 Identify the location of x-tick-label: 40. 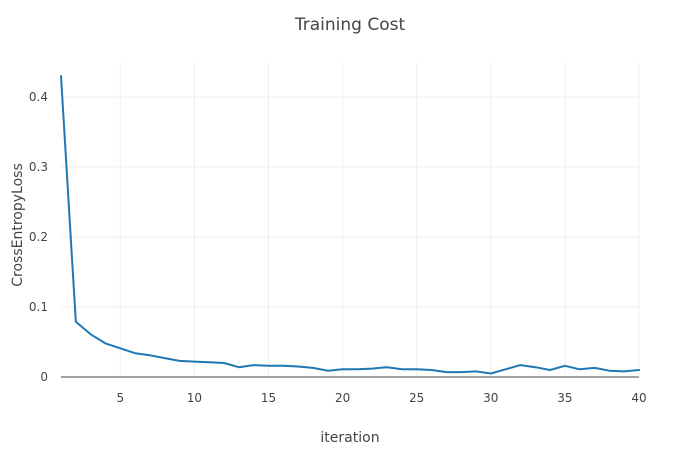
(638, 398).